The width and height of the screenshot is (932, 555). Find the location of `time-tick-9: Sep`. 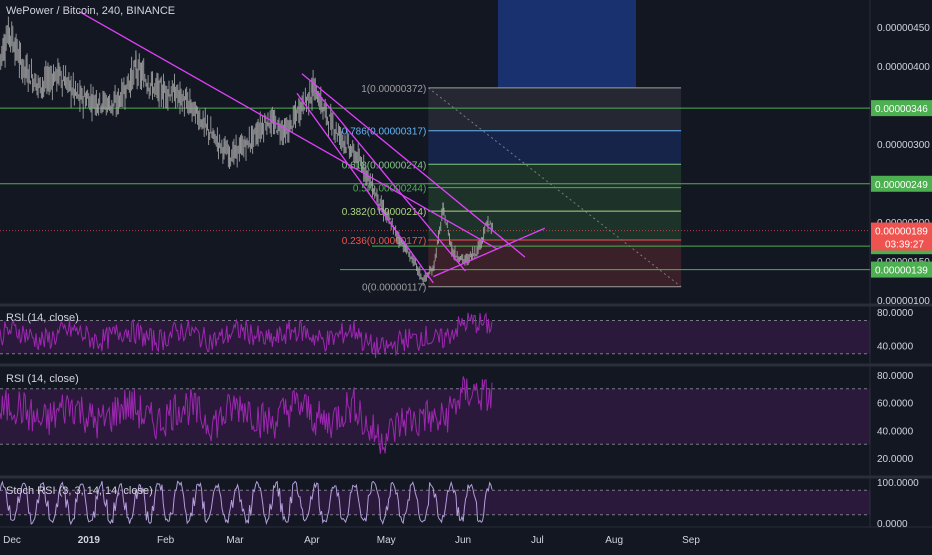

time-tick-9: Sep is located at coordinates (691, 540).